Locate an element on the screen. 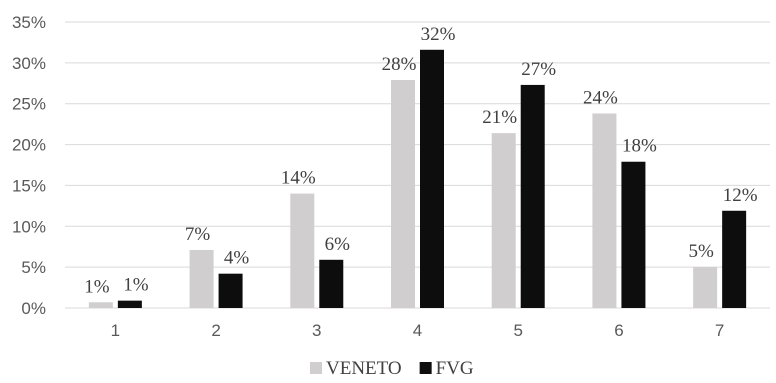 This screenshot has width=776, height=383. y-tick-label: 0% is located at coordinates (33, 308).